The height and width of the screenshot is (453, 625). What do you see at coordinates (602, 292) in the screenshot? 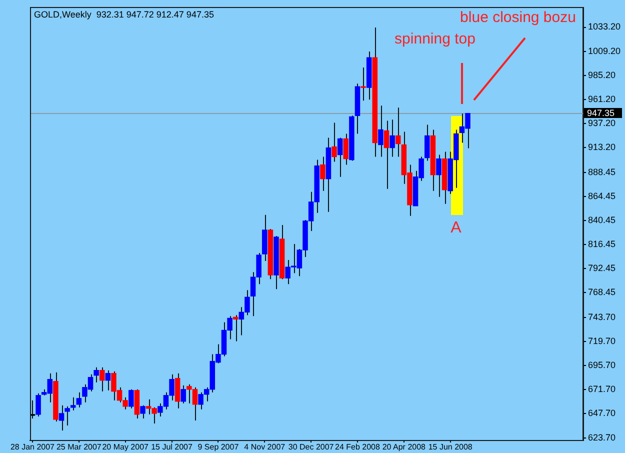
I see `y-tick-label: 768.45` at bounding box center [602, 292].